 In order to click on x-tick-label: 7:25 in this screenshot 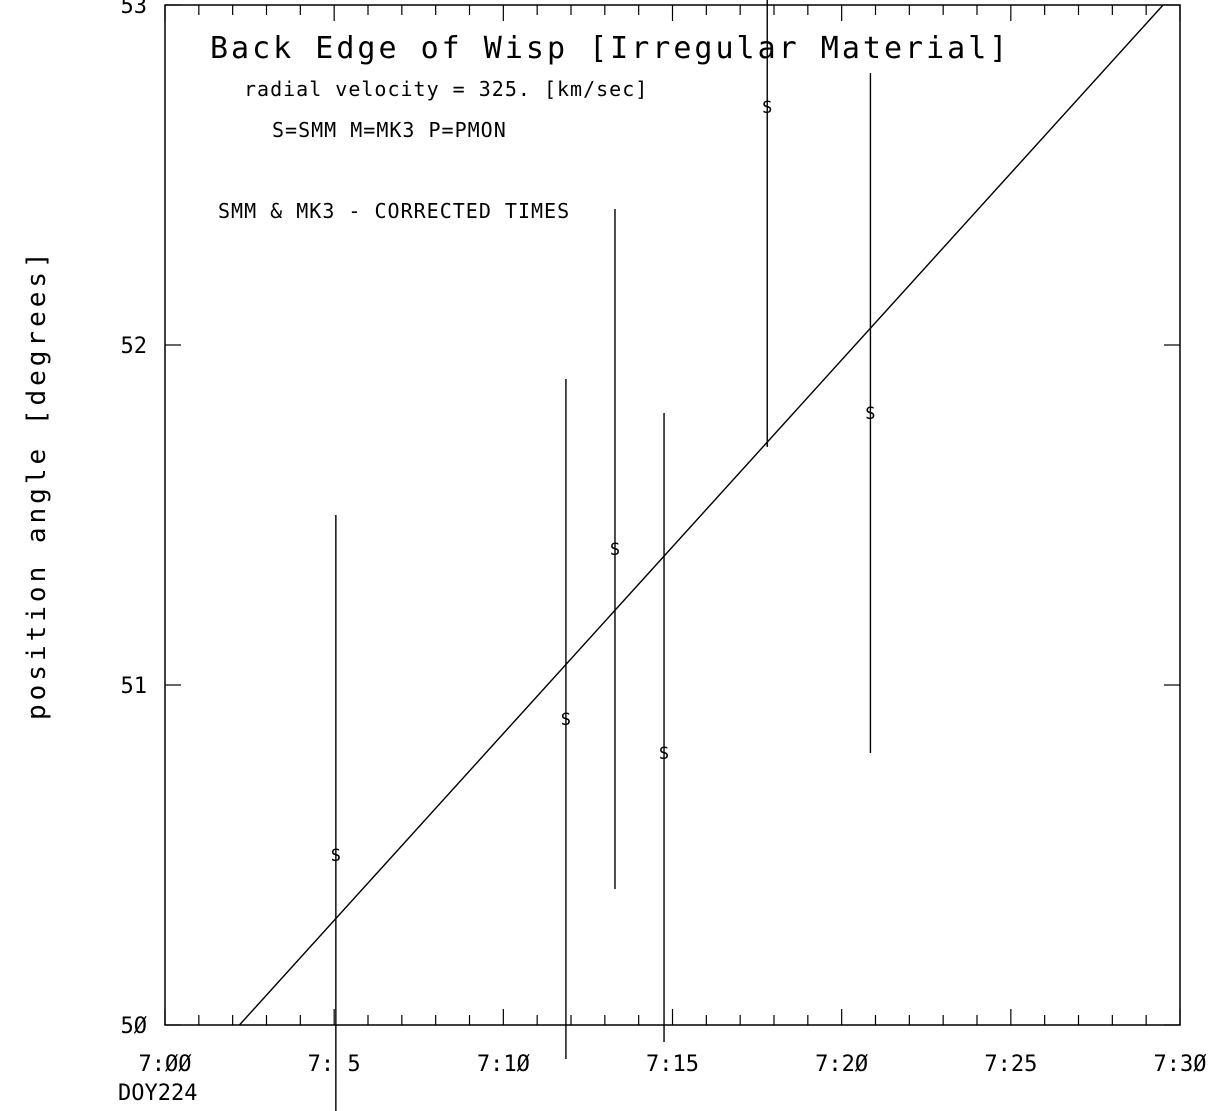, I will do `click(1010, 1064)`.